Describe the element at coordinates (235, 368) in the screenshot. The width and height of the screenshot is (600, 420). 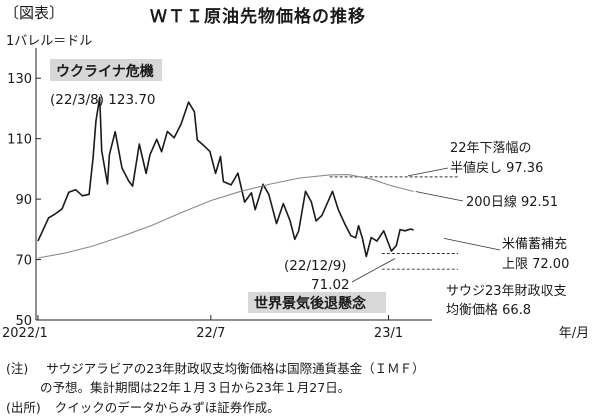
I see `note-text-1: サウジアラビアの23年財政収支均衡価格は国際通貨基金（ＩＭＦ）` at that location.